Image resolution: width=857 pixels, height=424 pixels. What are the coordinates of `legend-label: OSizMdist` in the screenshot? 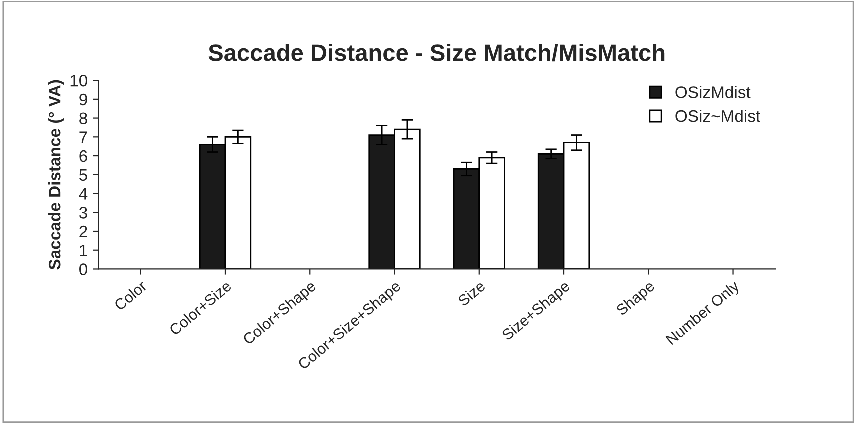 It's located at (713, 92).